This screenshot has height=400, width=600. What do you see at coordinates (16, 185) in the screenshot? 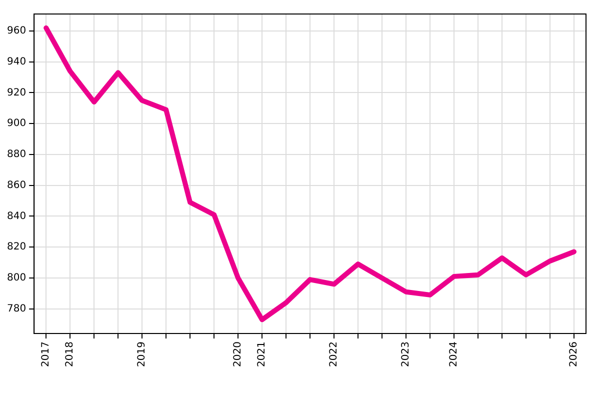
I see `y-tick-label: 860` at bounding box center [16, 185].